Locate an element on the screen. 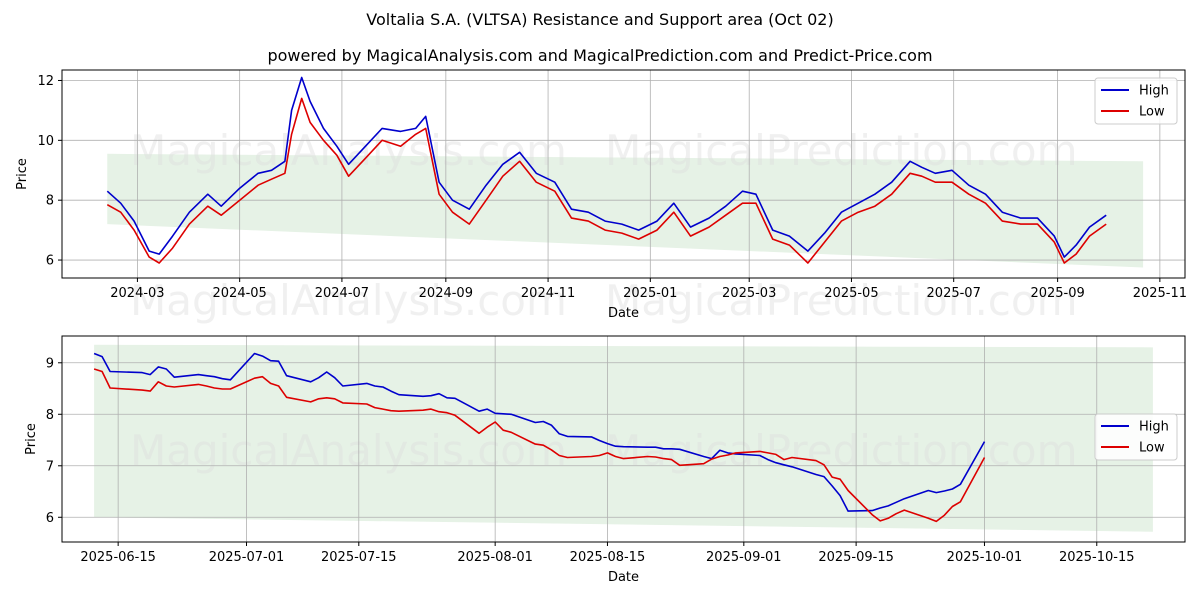 The image size is (1200, 600). x-tick-label: 2025-06-15 is located at coordinates (118, 557).